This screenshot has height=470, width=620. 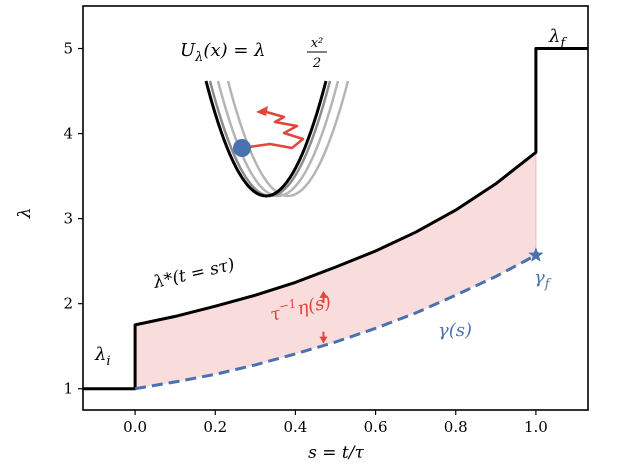 I want to click on potential-formula: Uλ(x) = λ, so click(x=223, y=52).